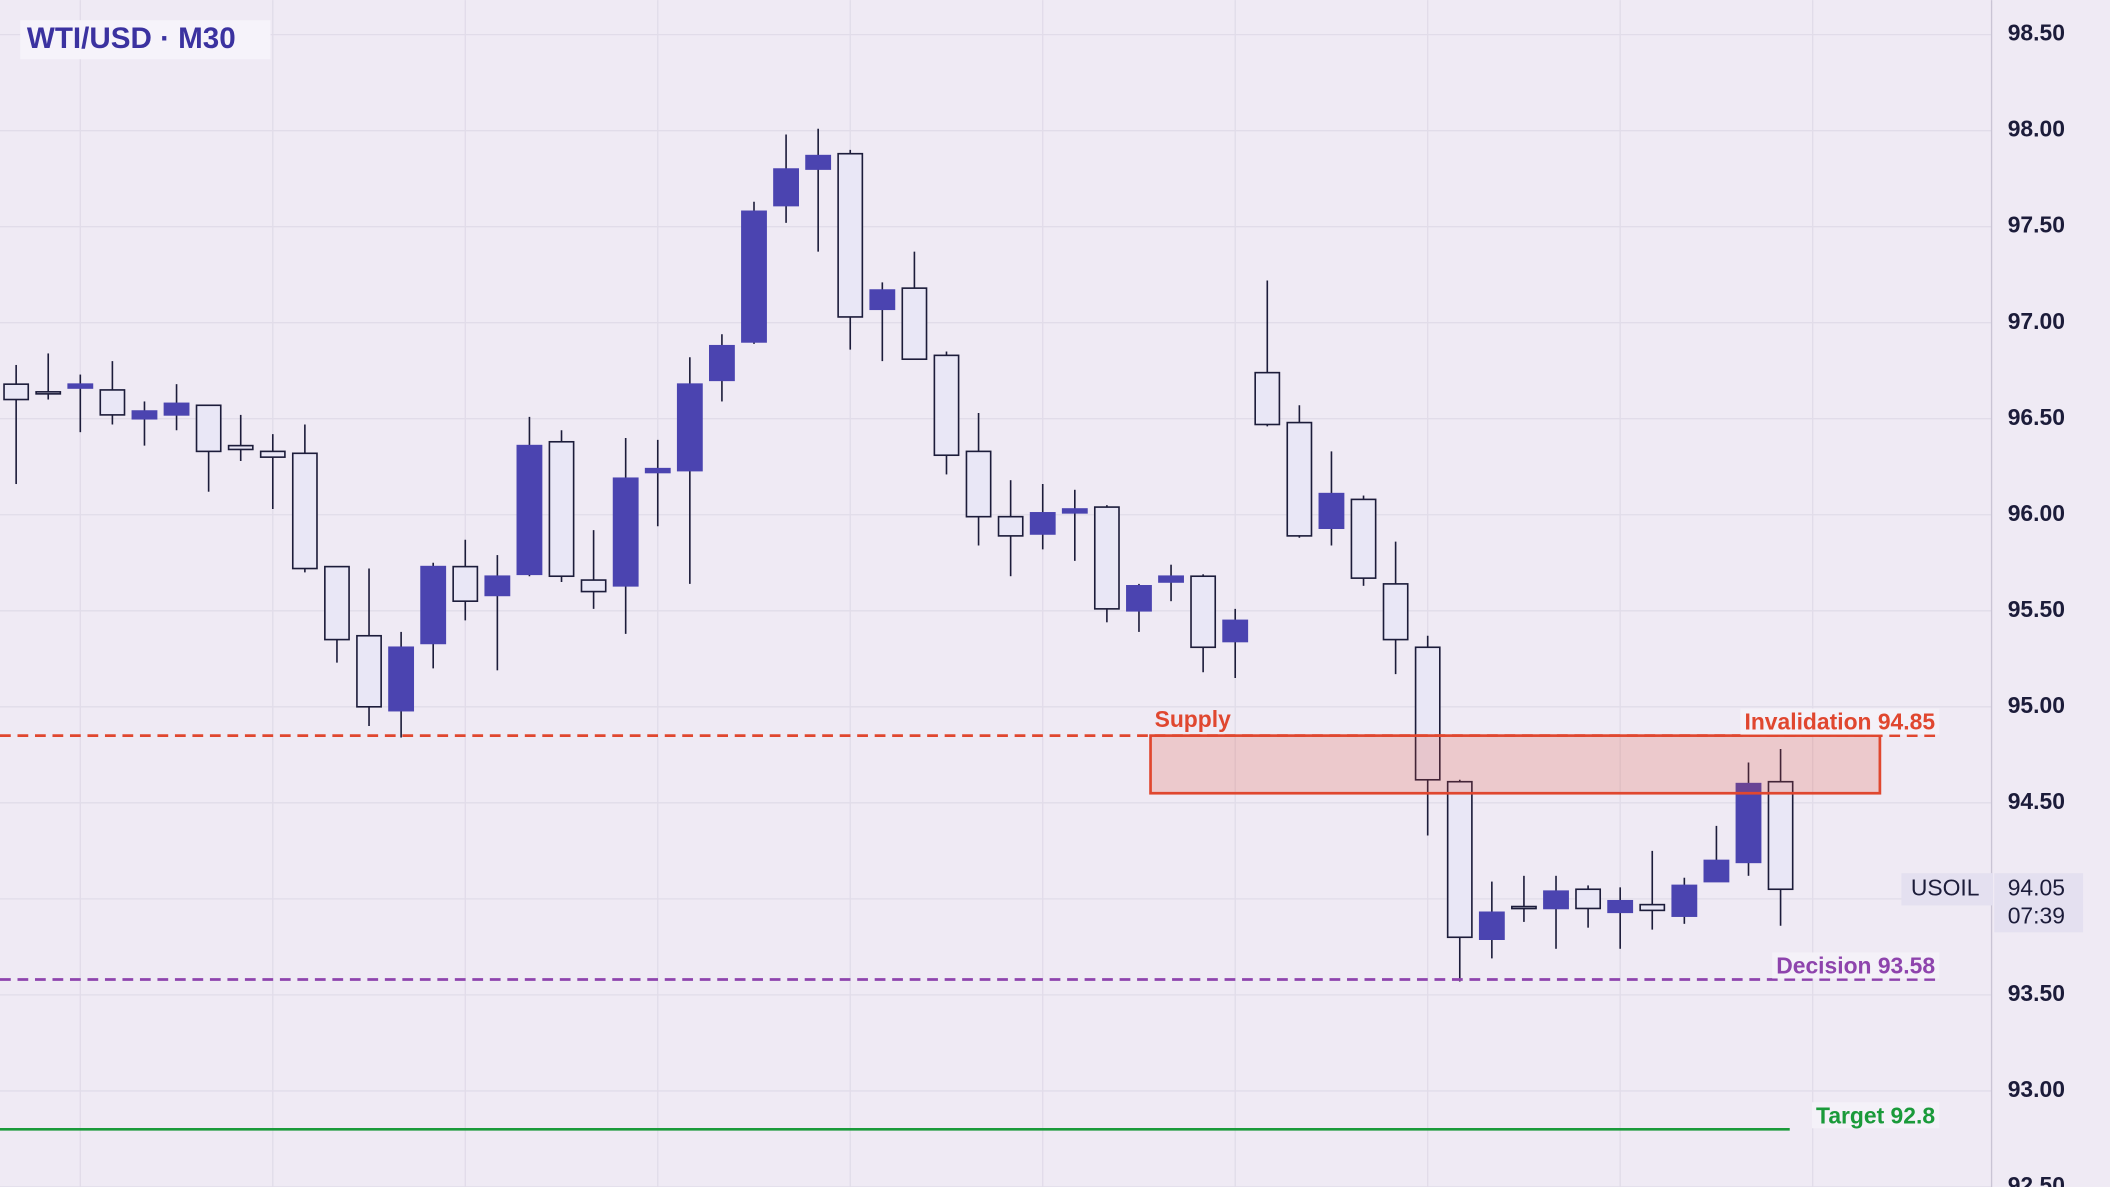 Image resolution: width=2110 pixels, height=1187 pixels. Describe the element at coordinates (2036, 321) in the screenshot. I see `y-tick-label: 97.00` at that location.